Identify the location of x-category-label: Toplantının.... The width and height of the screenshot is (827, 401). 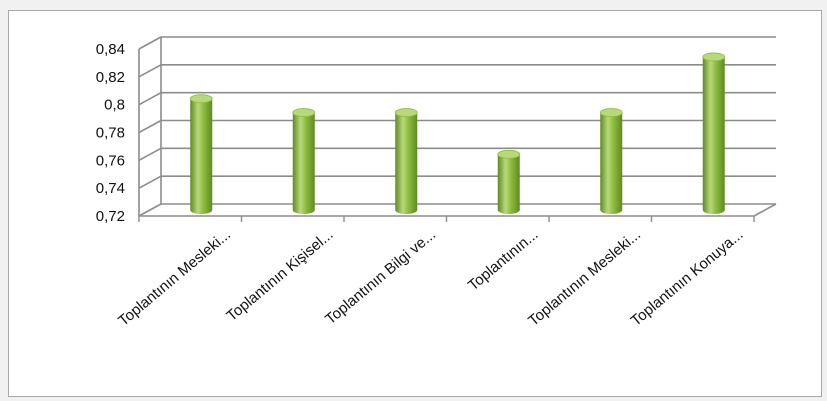
(503, 260).